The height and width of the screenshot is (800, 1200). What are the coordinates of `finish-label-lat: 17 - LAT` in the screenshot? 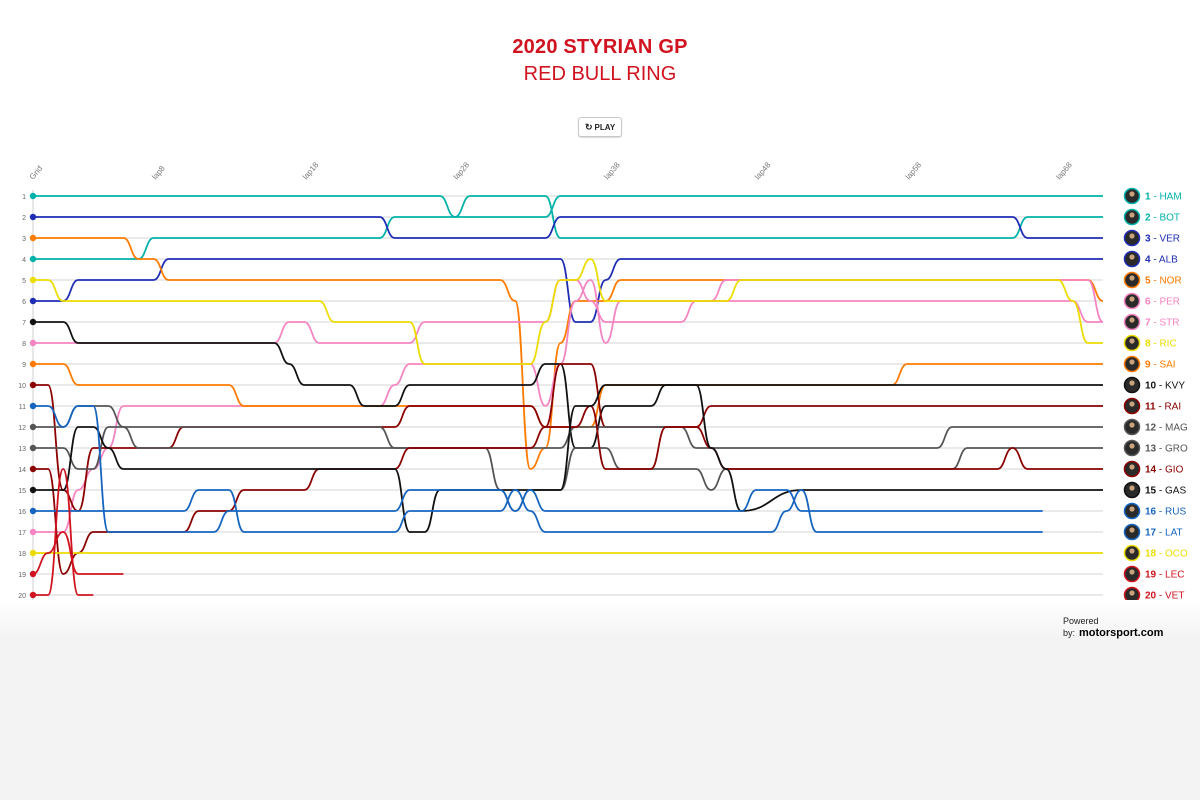 It's located at (1164, 533).